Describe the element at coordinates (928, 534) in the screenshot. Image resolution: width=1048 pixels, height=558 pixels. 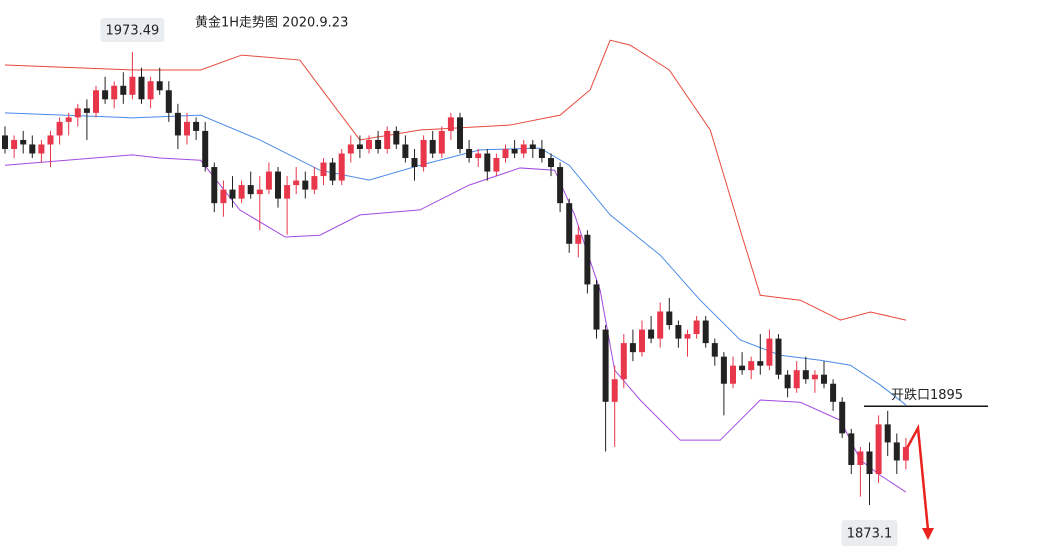
I see `arrow-head` at that location.